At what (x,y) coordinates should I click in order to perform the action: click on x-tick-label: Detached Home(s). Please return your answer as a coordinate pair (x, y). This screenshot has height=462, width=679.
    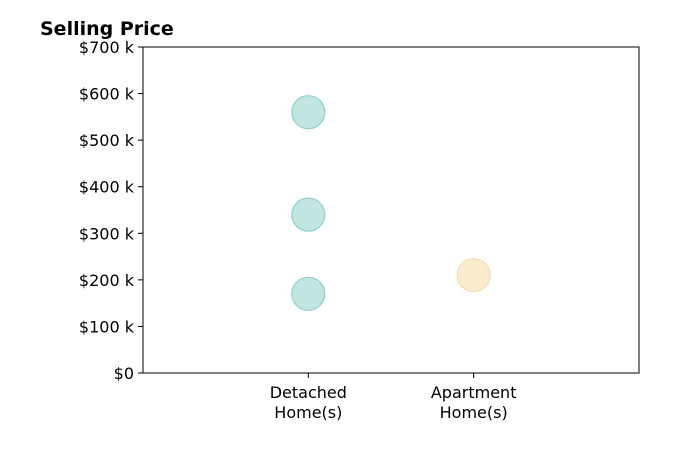
    Looking at the image, I should click on (308, 402).